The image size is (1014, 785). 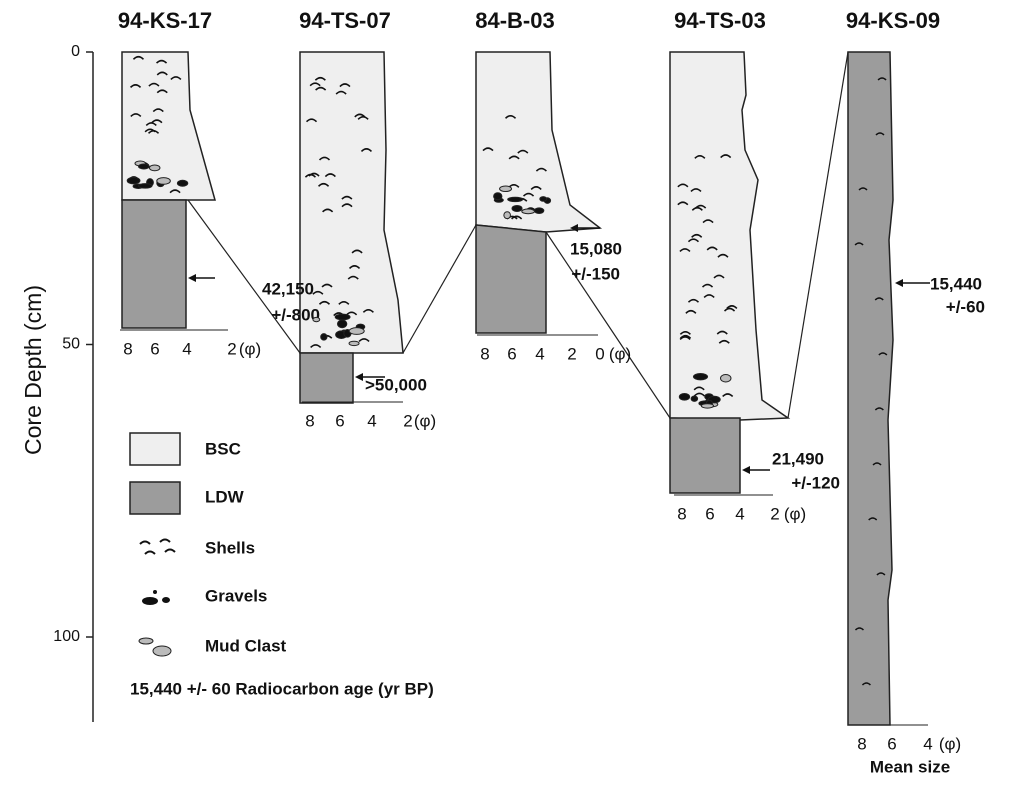 What do you see at coordinates (230, 547) in the screenshot?
I see `legend-label: Shells` at bounding box center [230, 547].